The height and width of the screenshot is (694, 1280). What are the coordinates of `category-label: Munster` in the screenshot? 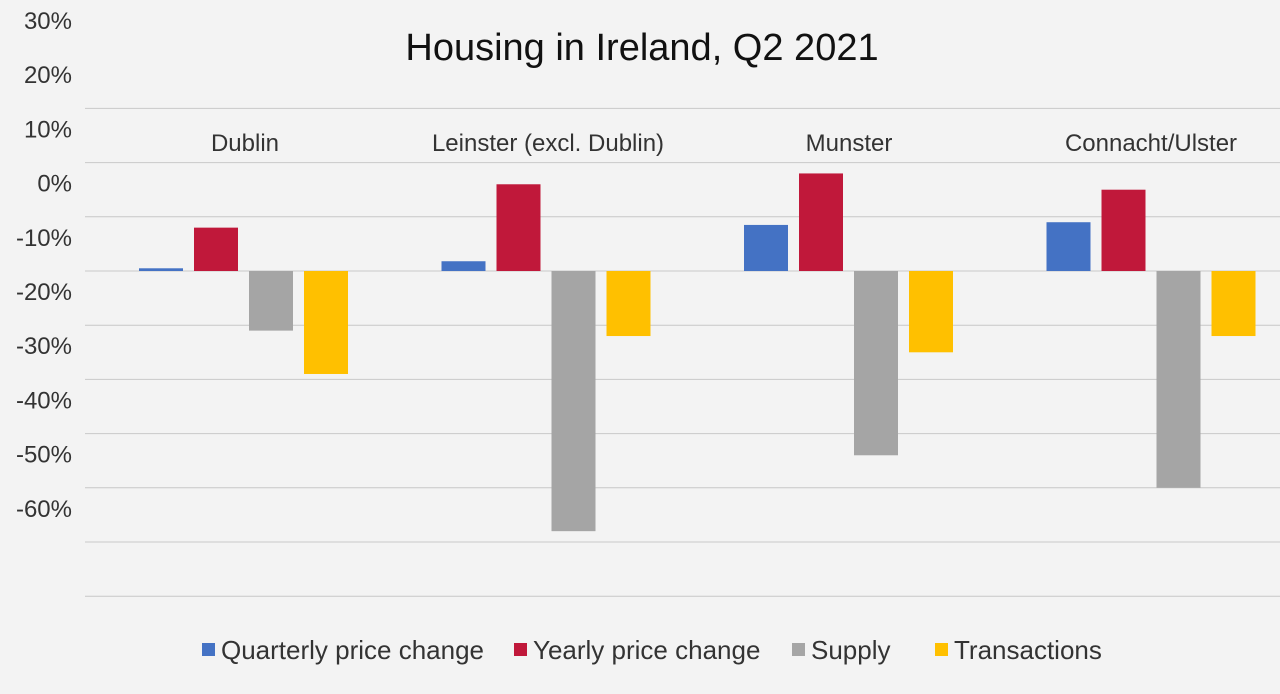 It's located at (849, 143).